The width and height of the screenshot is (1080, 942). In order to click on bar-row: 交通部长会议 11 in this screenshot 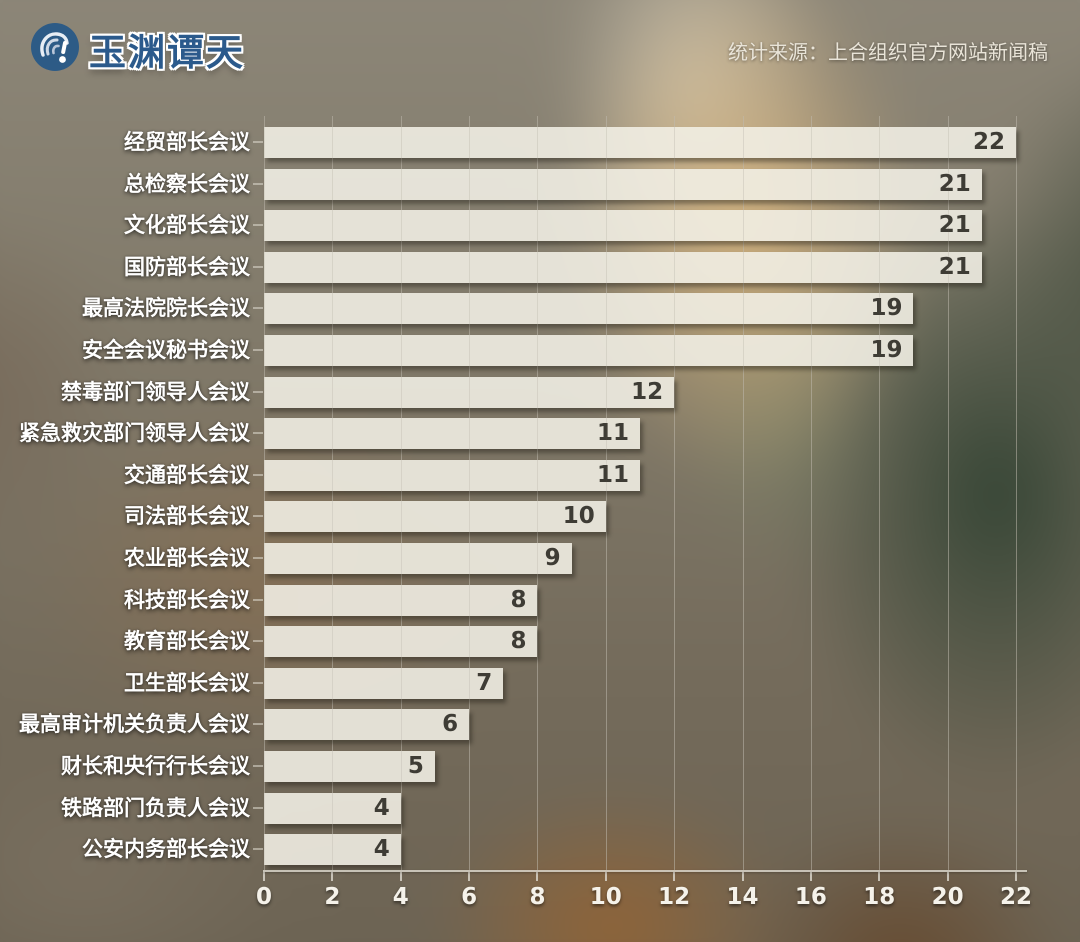, I will do `click(570, 475)`.